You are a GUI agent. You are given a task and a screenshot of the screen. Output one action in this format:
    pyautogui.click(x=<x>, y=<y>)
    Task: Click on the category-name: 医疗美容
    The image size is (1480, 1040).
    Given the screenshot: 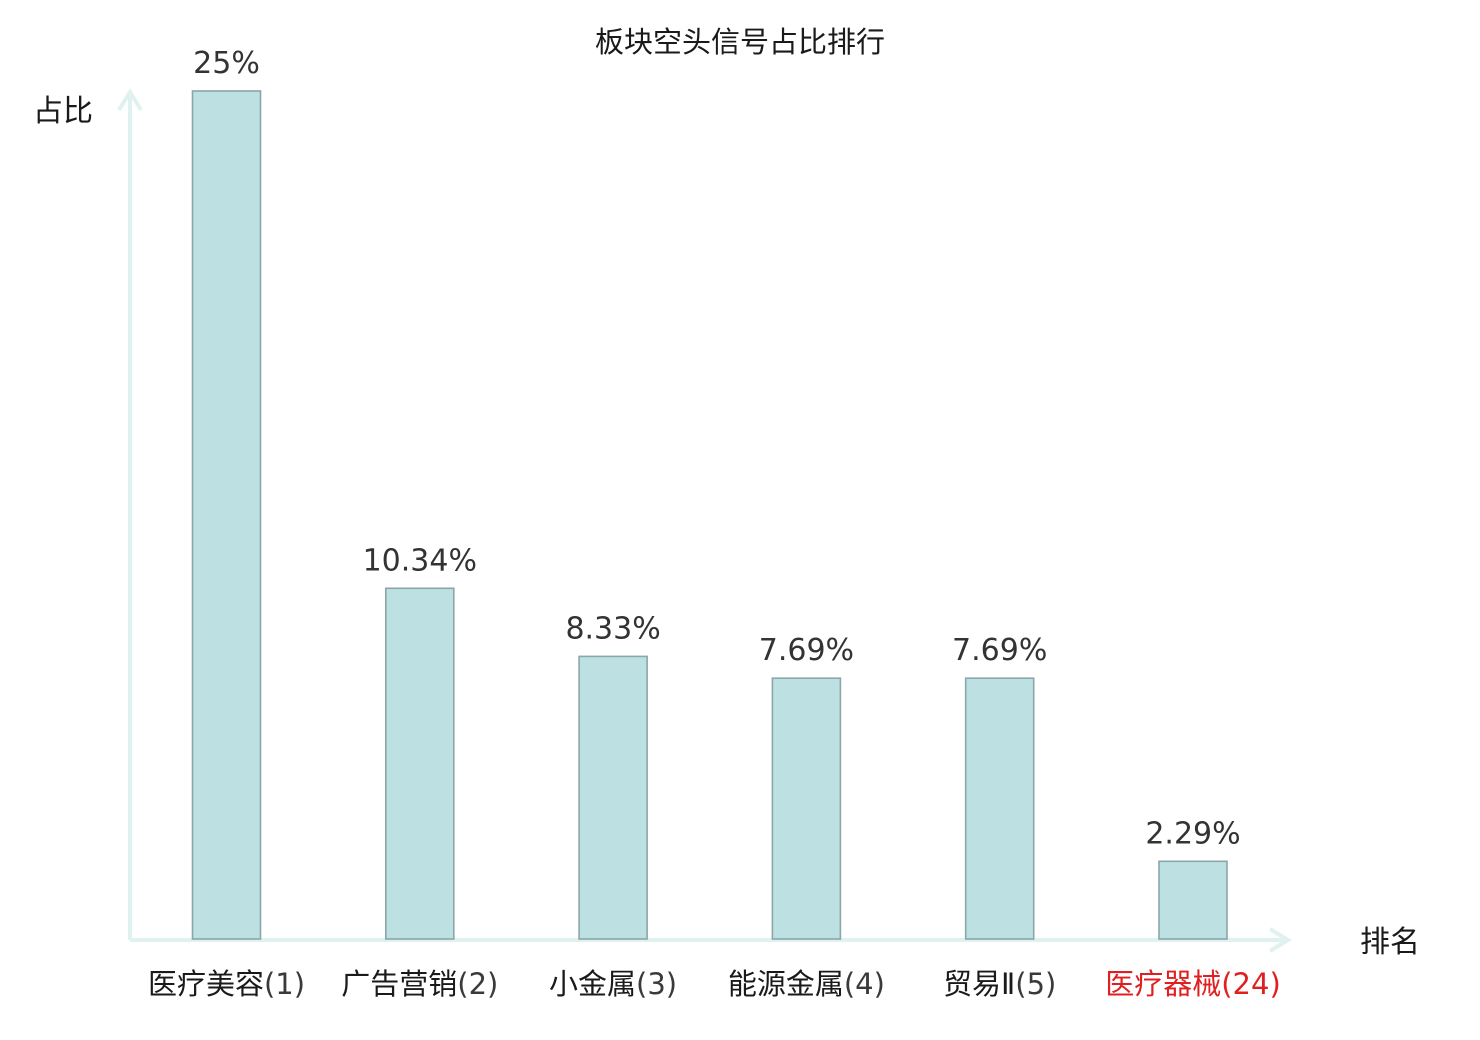 What is the action you would take?
    pyautogui.click(x=206, y=984)
    